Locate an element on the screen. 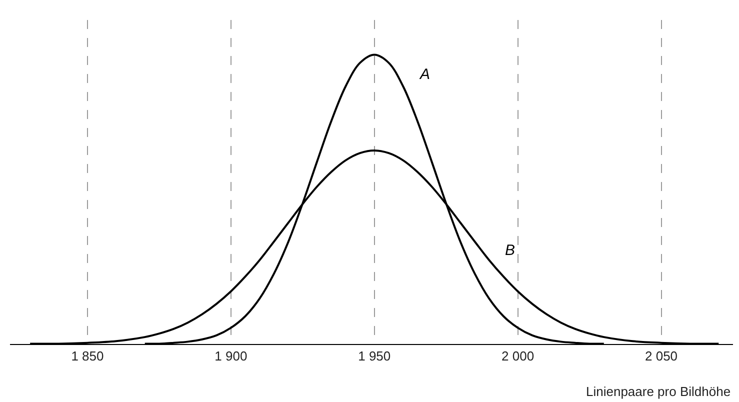 The height and width of the screenshot is (402, 739). x-tick-label: 1 850 is located at coordinates (87, 356).